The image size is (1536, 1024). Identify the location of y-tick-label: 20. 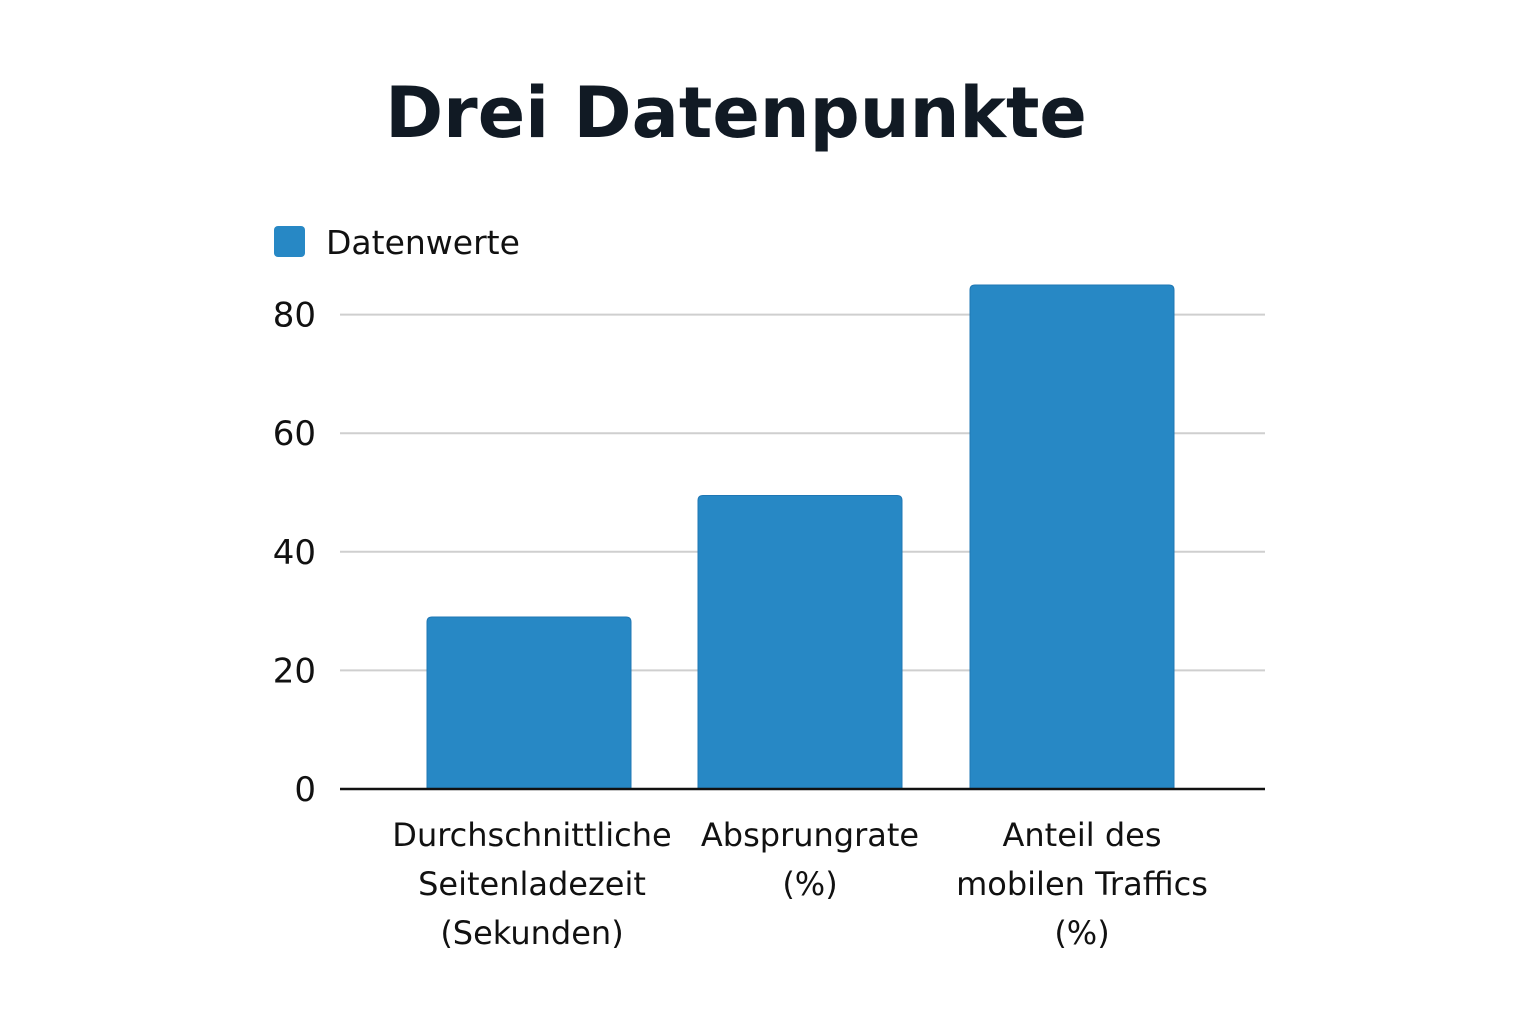
(294, 671).